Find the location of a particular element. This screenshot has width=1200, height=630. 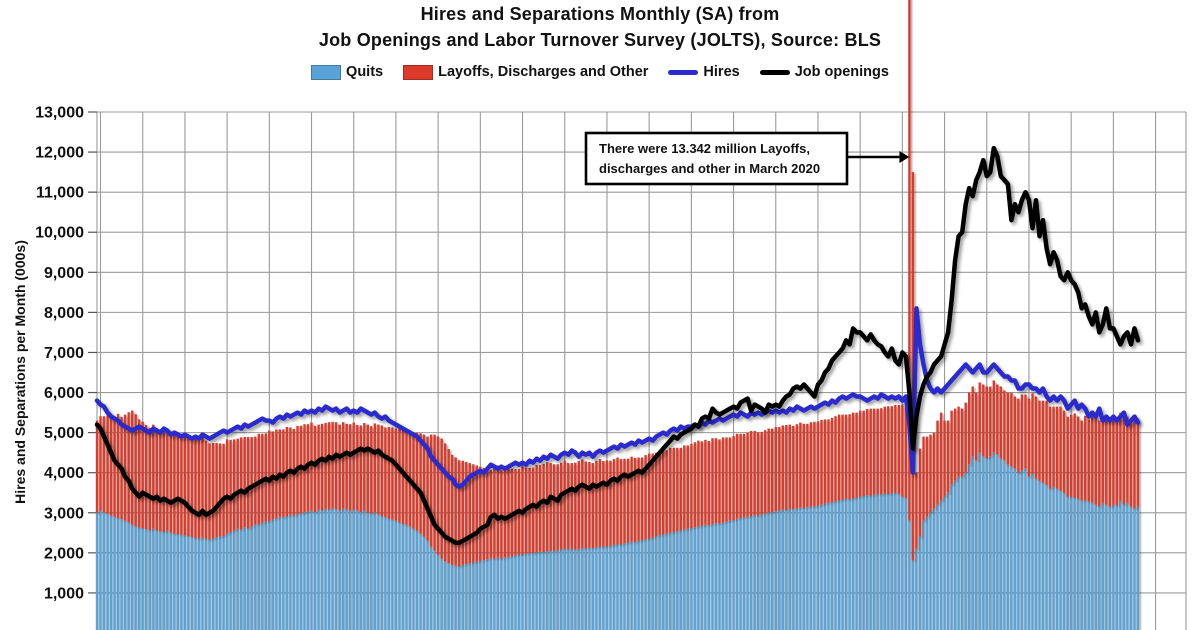

svg-text: 12,000 is located at coordinates (59, 153).